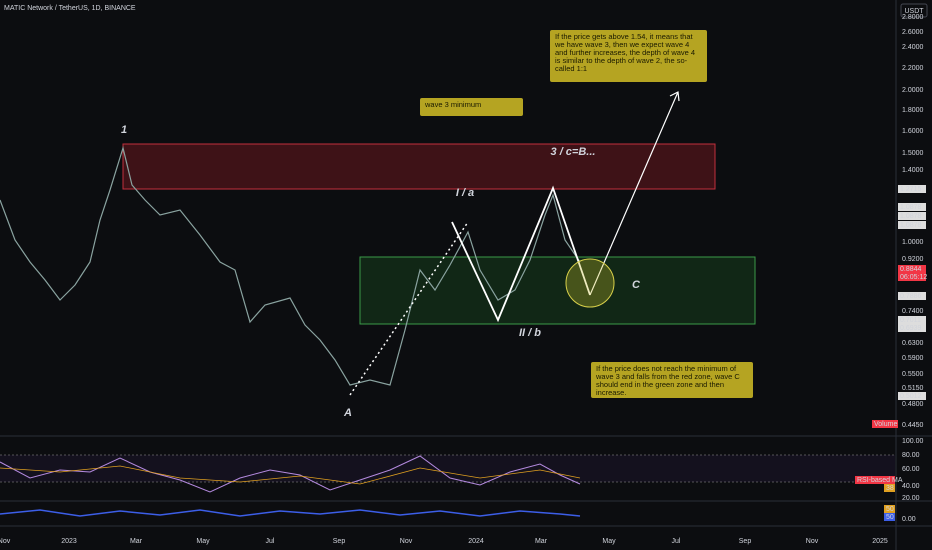 The height and width of the screenshot is (550, 932). What do you see at coordinates (913, 388) in the screenshot?
I see `price-label: 0.5150` at bounding box center [913, 388].